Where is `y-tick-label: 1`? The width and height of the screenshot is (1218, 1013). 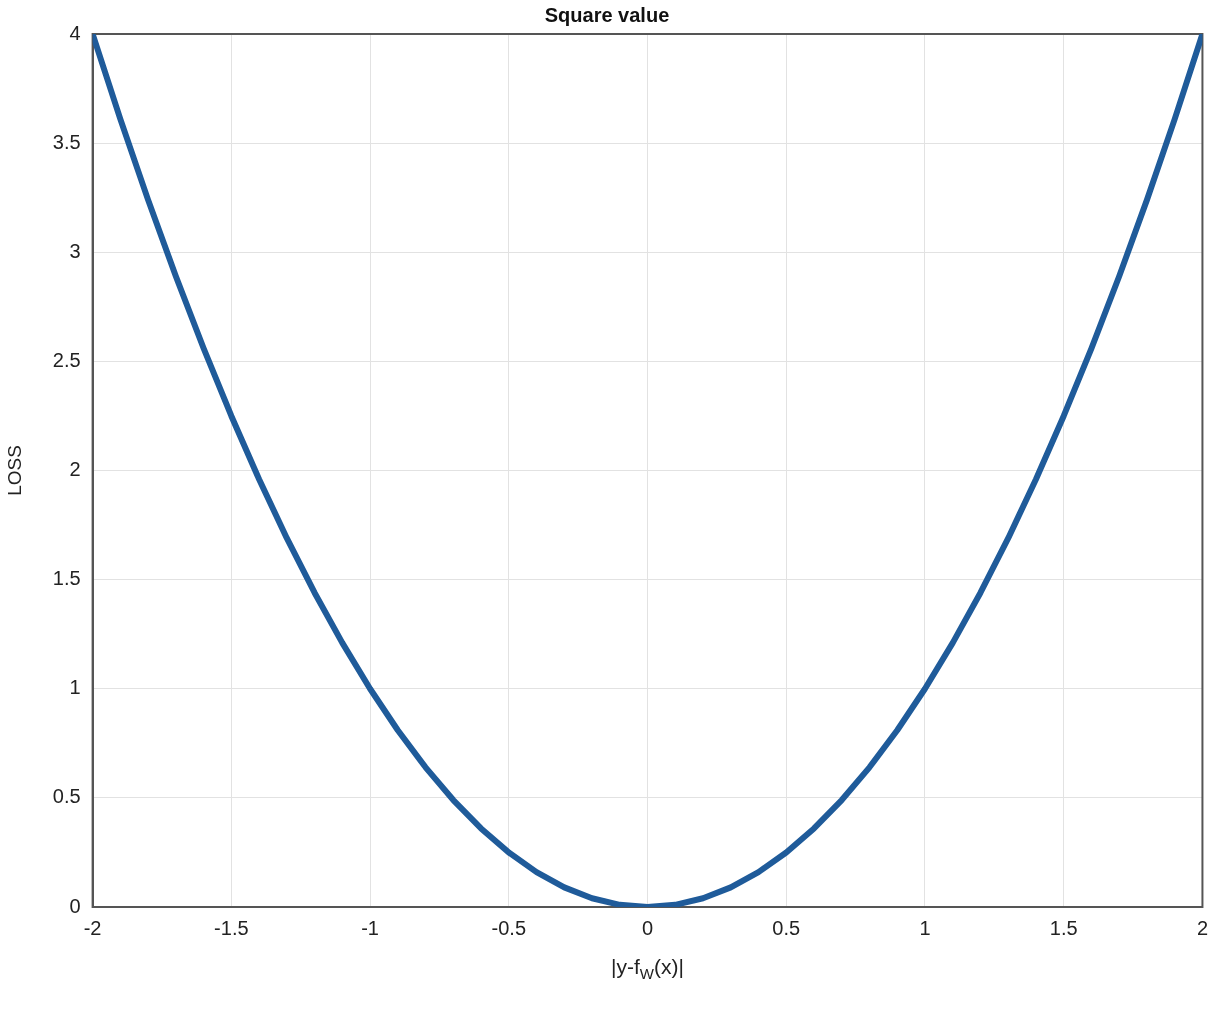
y-tick-label: 1 is located at coordinates (75, 687).